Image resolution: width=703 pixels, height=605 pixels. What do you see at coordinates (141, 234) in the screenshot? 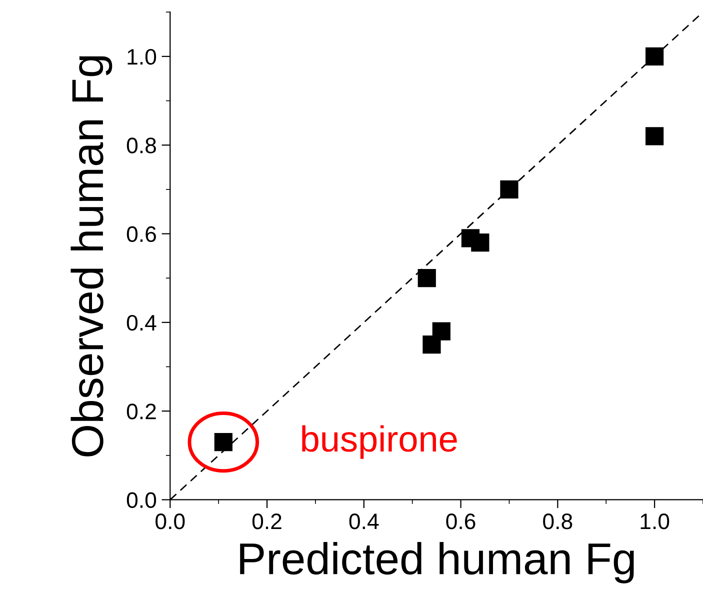
I see `y-tick-label: 0.6` at bounding box center [141, 234].